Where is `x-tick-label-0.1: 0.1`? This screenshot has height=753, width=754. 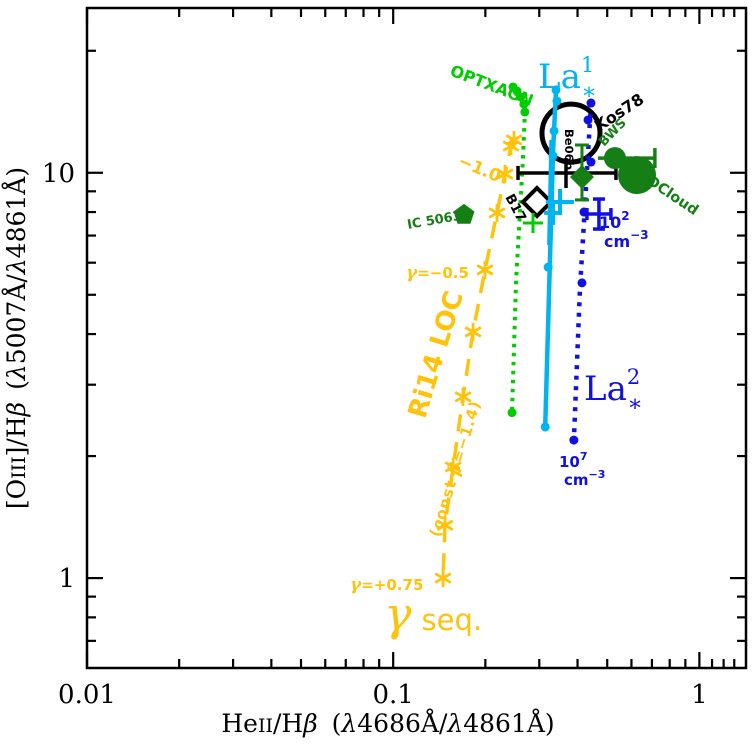
x-tick-label-0.1: 0.1 is located at coordinates (393, 695).